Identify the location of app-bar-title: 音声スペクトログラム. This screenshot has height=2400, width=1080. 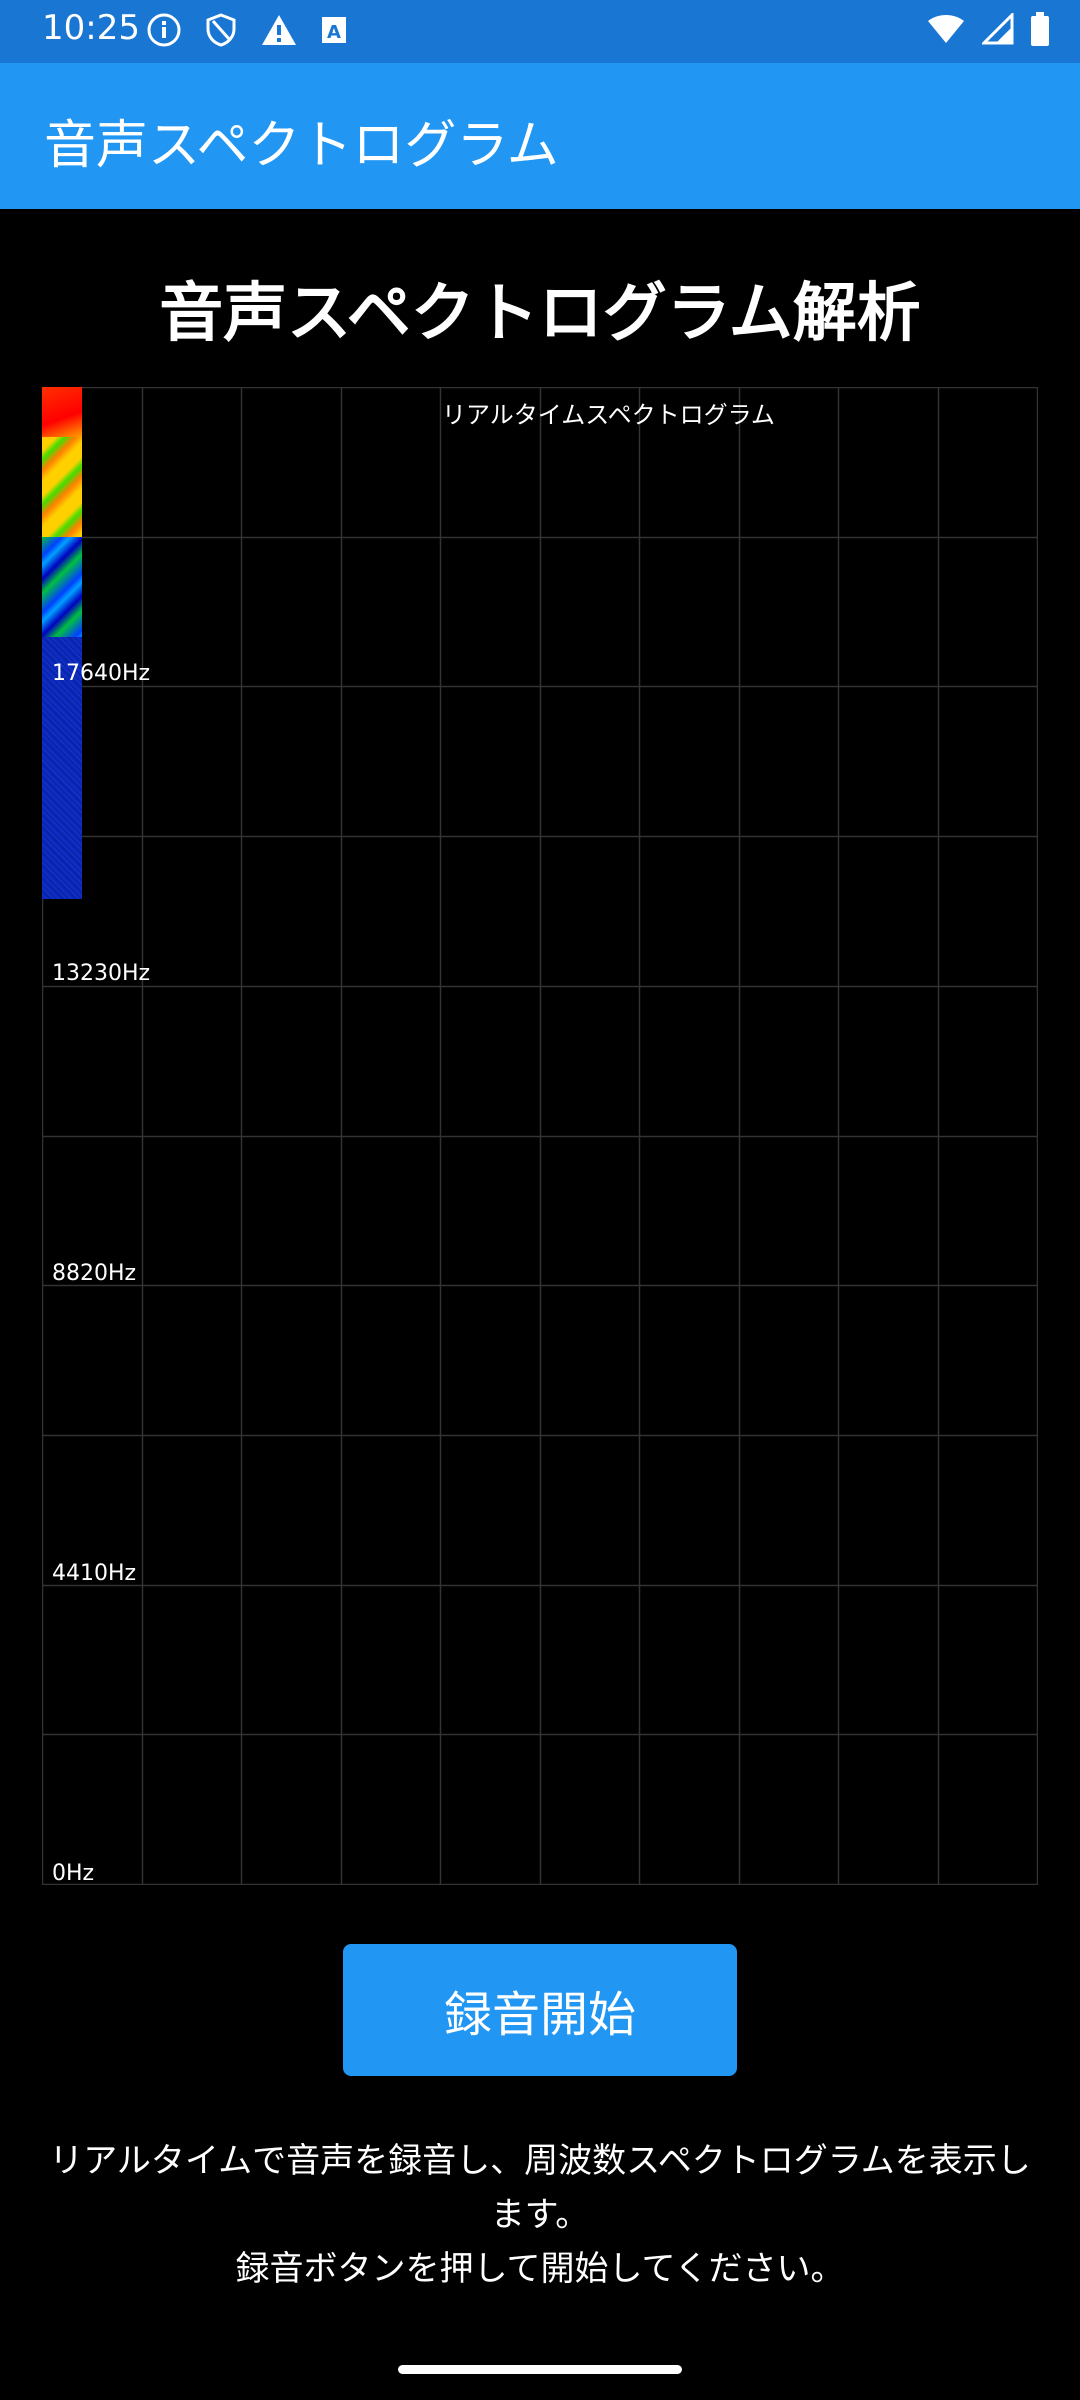
(301, 146).